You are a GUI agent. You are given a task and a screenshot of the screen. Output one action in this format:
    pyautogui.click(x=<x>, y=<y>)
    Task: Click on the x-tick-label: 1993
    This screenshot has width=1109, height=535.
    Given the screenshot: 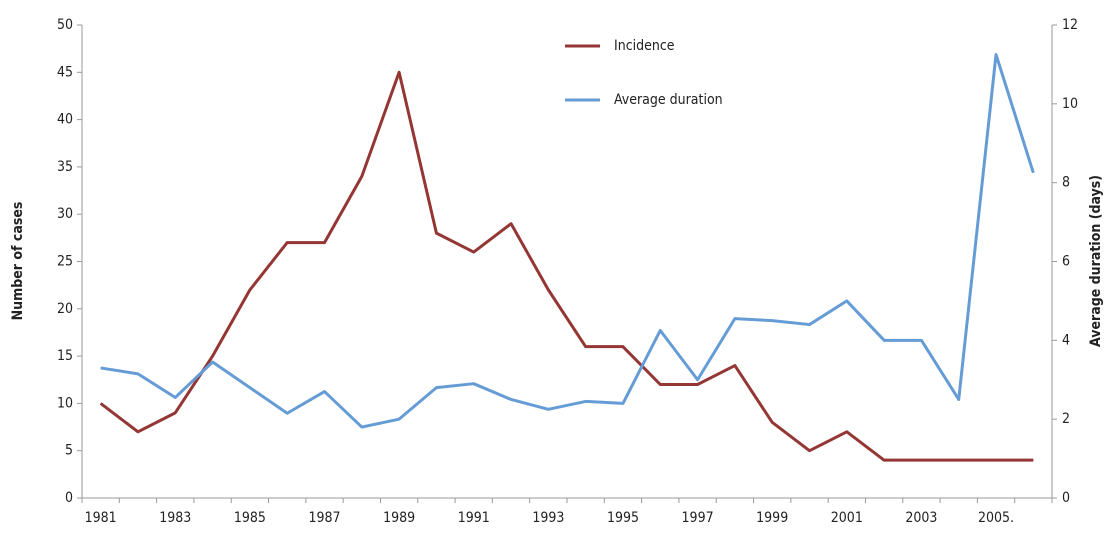 What is the action you would take?
    pyautogui.click(x=548, y=518)
    